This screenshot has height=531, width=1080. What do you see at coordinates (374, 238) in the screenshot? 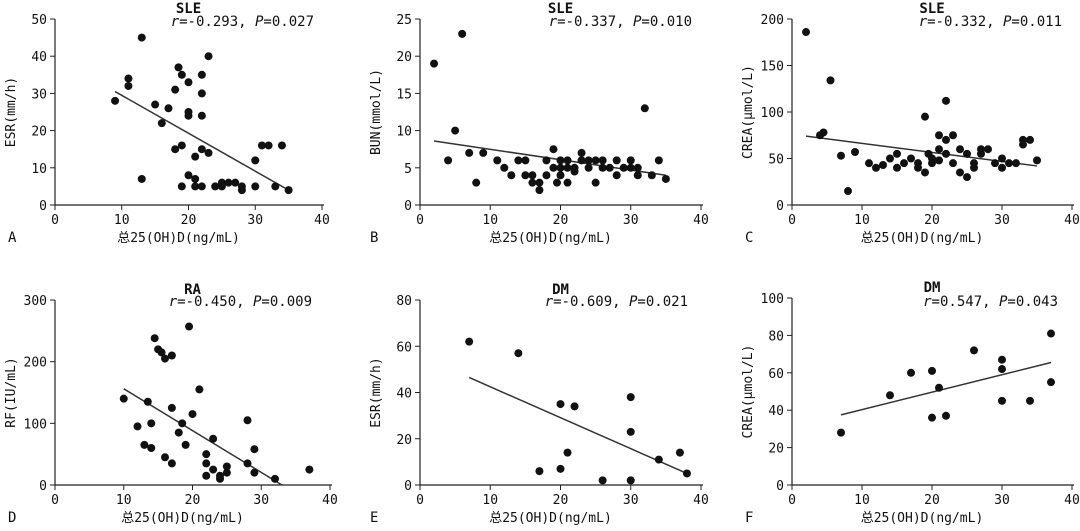
I see `panel-letter: B` at bounding box center [374, 238].